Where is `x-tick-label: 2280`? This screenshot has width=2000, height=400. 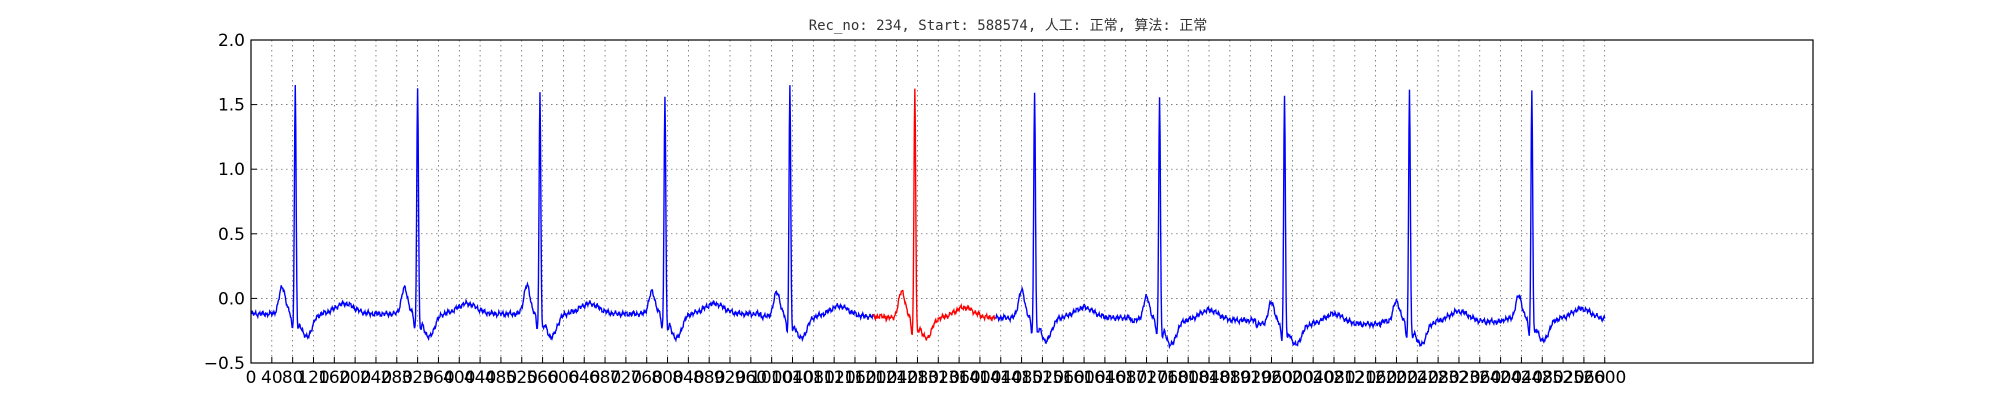 x-tick-label: 2280 is located at coordinates (1437, 378).